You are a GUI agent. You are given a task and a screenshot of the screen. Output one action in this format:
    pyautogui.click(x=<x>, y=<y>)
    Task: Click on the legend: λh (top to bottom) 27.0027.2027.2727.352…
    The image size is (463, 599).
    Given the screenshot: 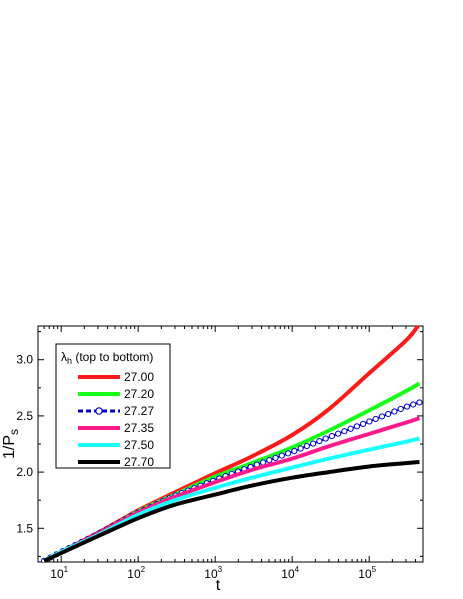 What is the action you would take?
    pyautogui.click(x=113, y=406)
    